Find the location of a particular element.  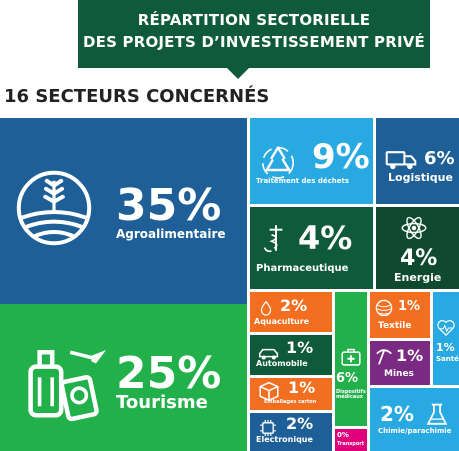

treemap-value-energie: 4% is located at coordinates (419, 258).